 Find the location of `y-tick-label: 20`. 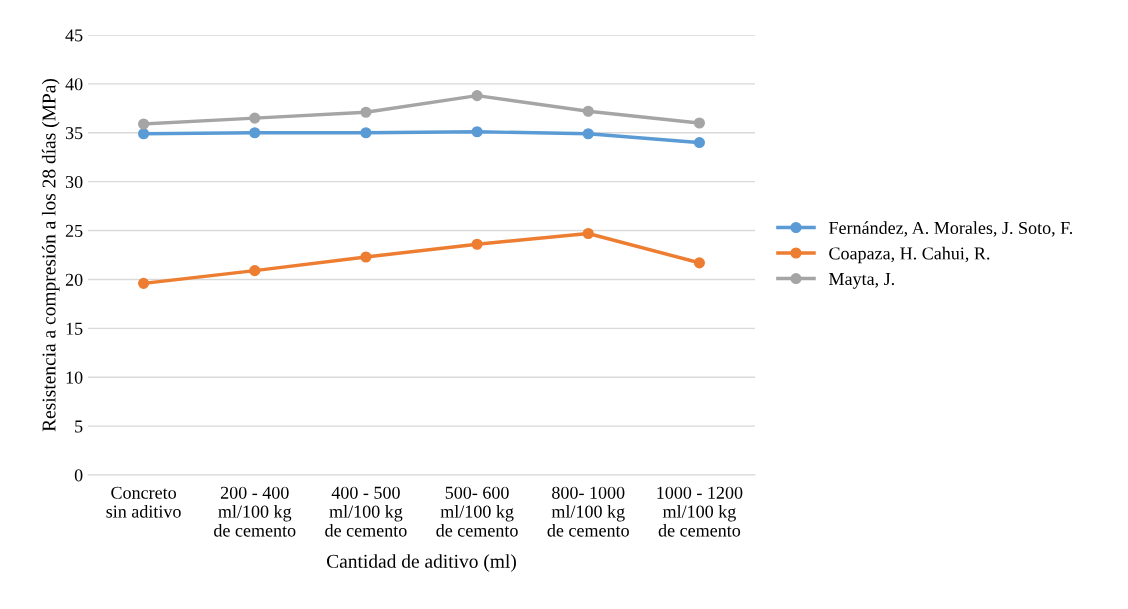

y-tick-label: 20 is located at coordinates (74, 279).